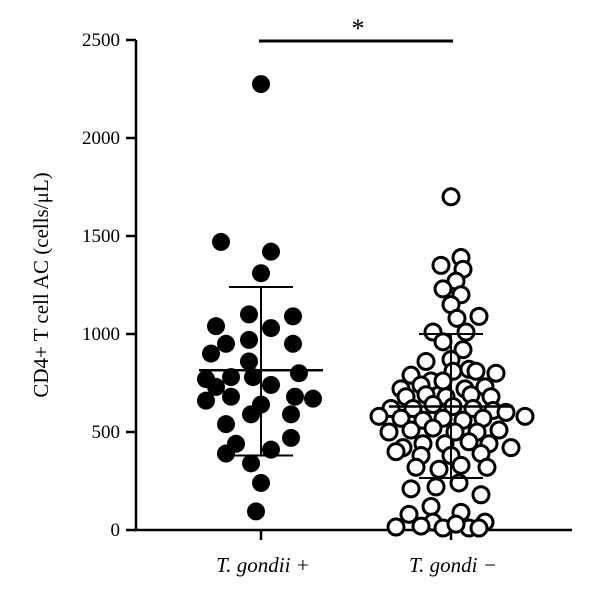  I want to click on y-tick-label: 1000, so click(101, 334).